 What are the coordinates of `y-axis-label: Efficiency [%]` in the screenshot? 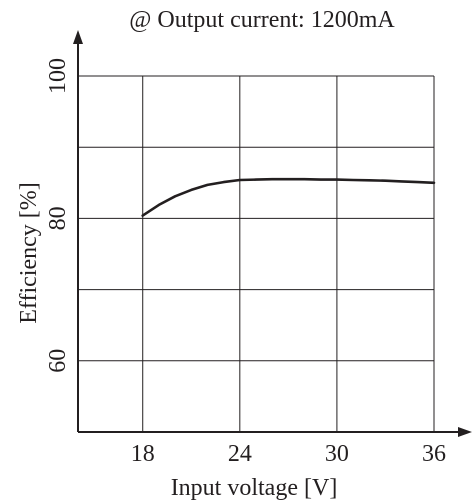 It's located at (29, 252).